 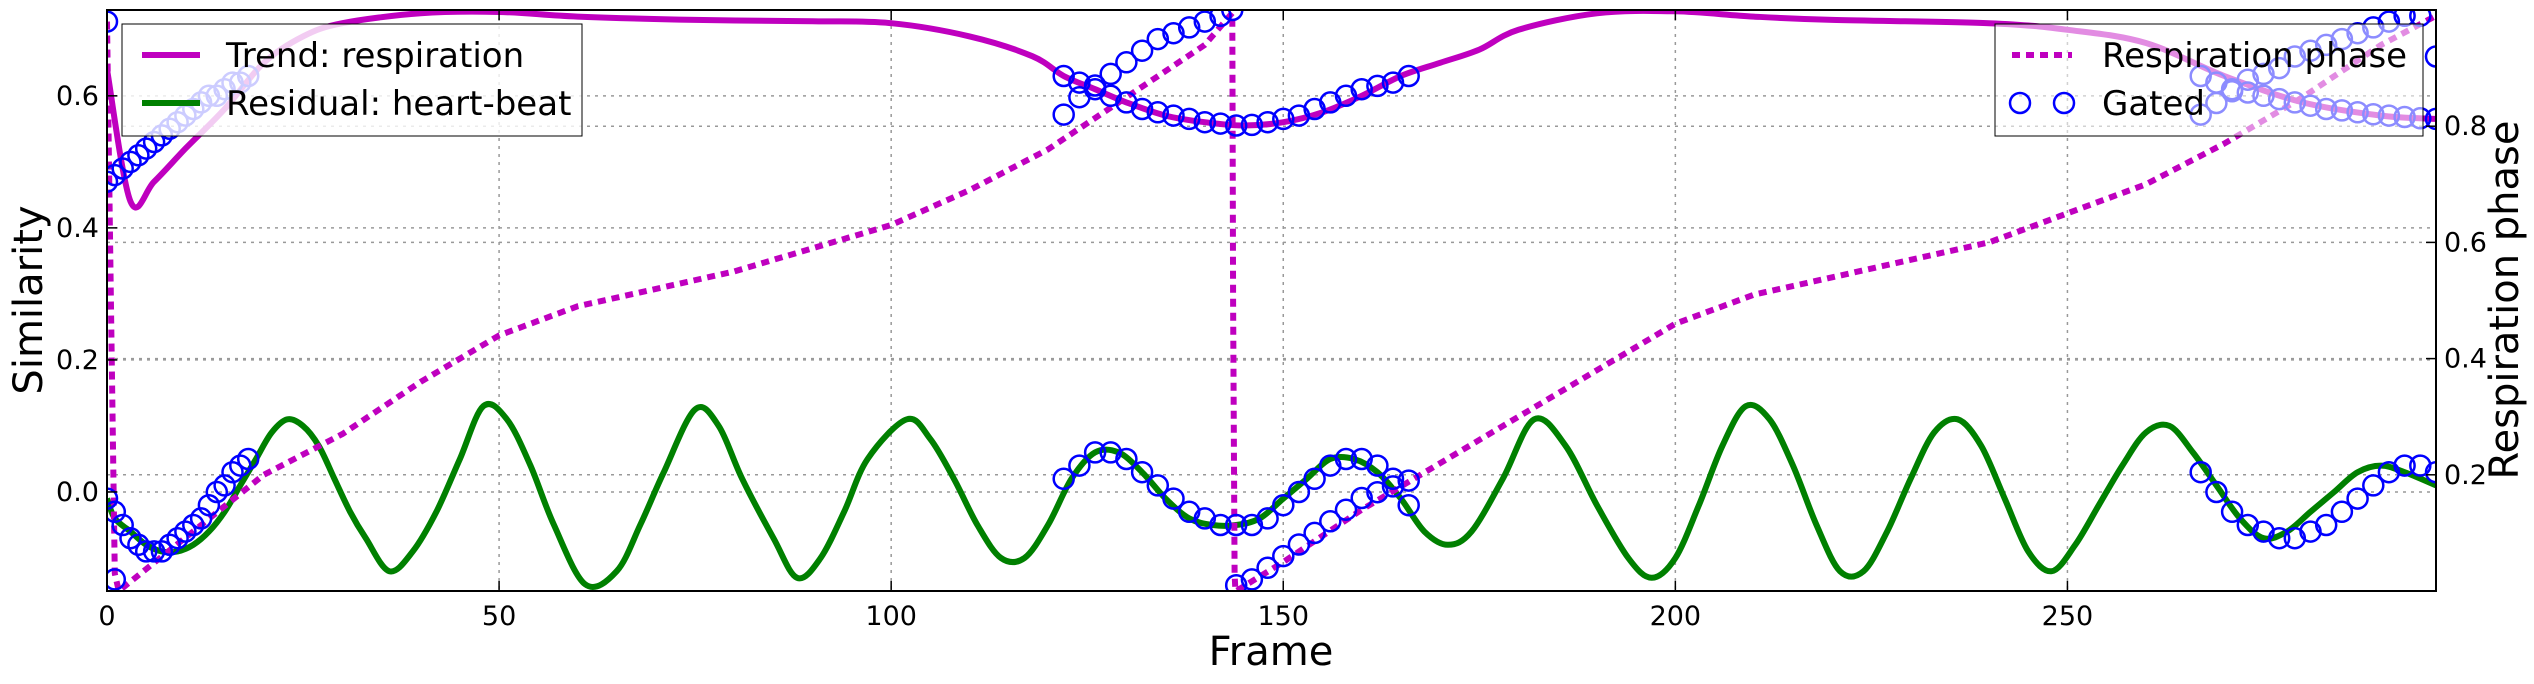 What do you see at coordinates (2505, 300) in the screenshot?
I see `y2-axis-label: Respiration phase` at bounding box center [2505, 300].